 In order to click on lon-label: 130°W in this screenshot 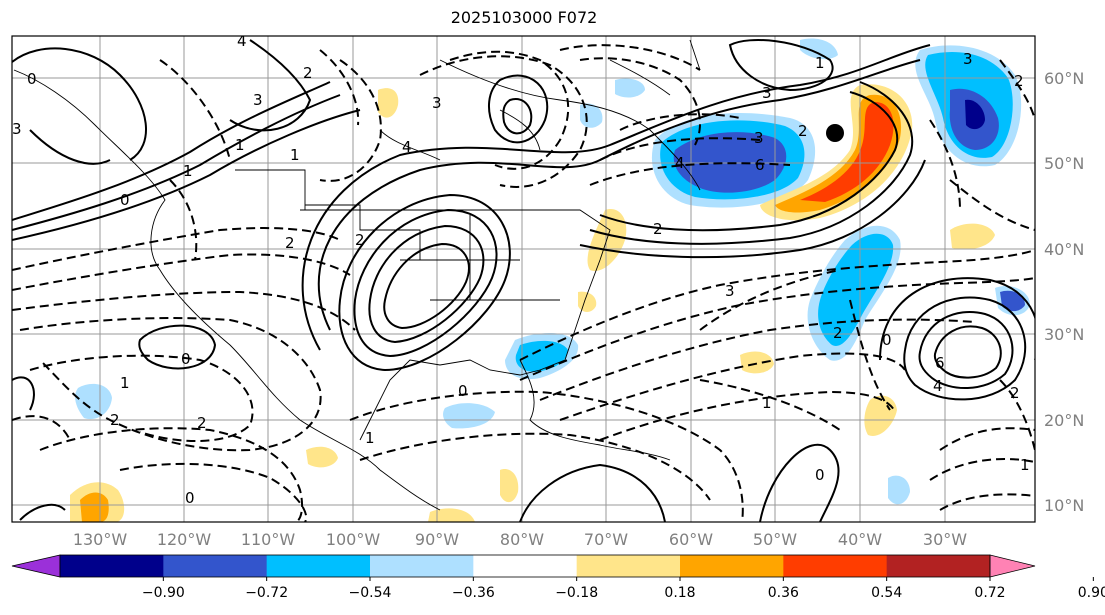, I will do `click(100, 539)`.